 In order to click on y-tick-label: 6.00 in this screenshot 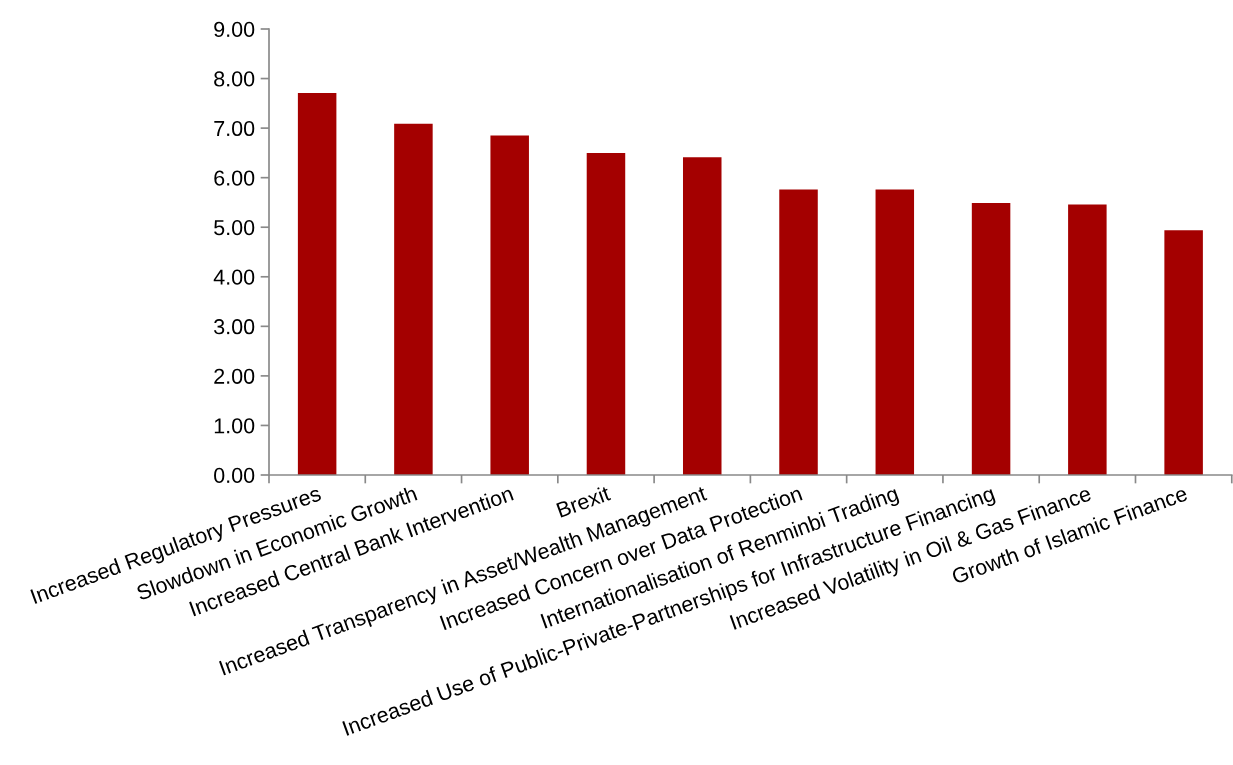, I will do `click(234, 178)`.